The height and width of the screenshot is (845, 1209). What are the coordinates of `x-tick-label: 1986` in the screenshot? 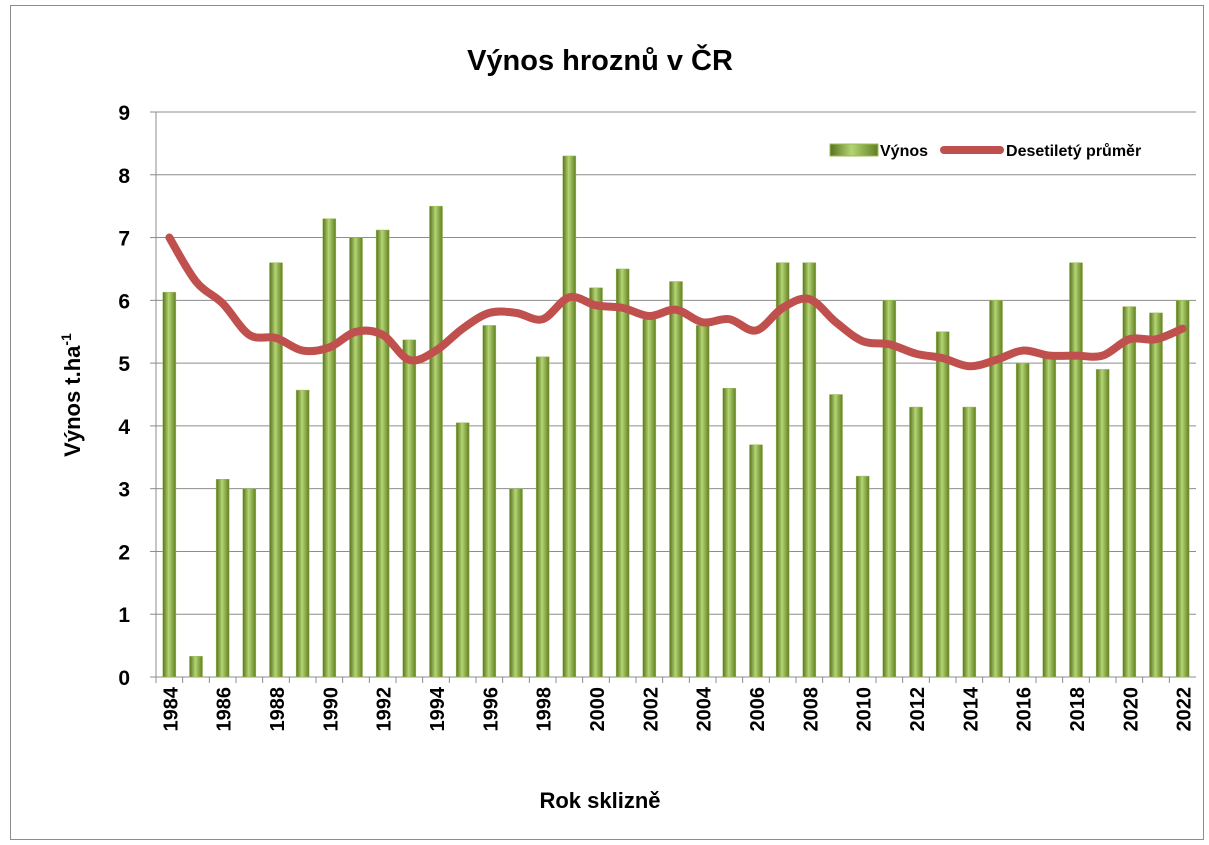 It's located at (225, 709).